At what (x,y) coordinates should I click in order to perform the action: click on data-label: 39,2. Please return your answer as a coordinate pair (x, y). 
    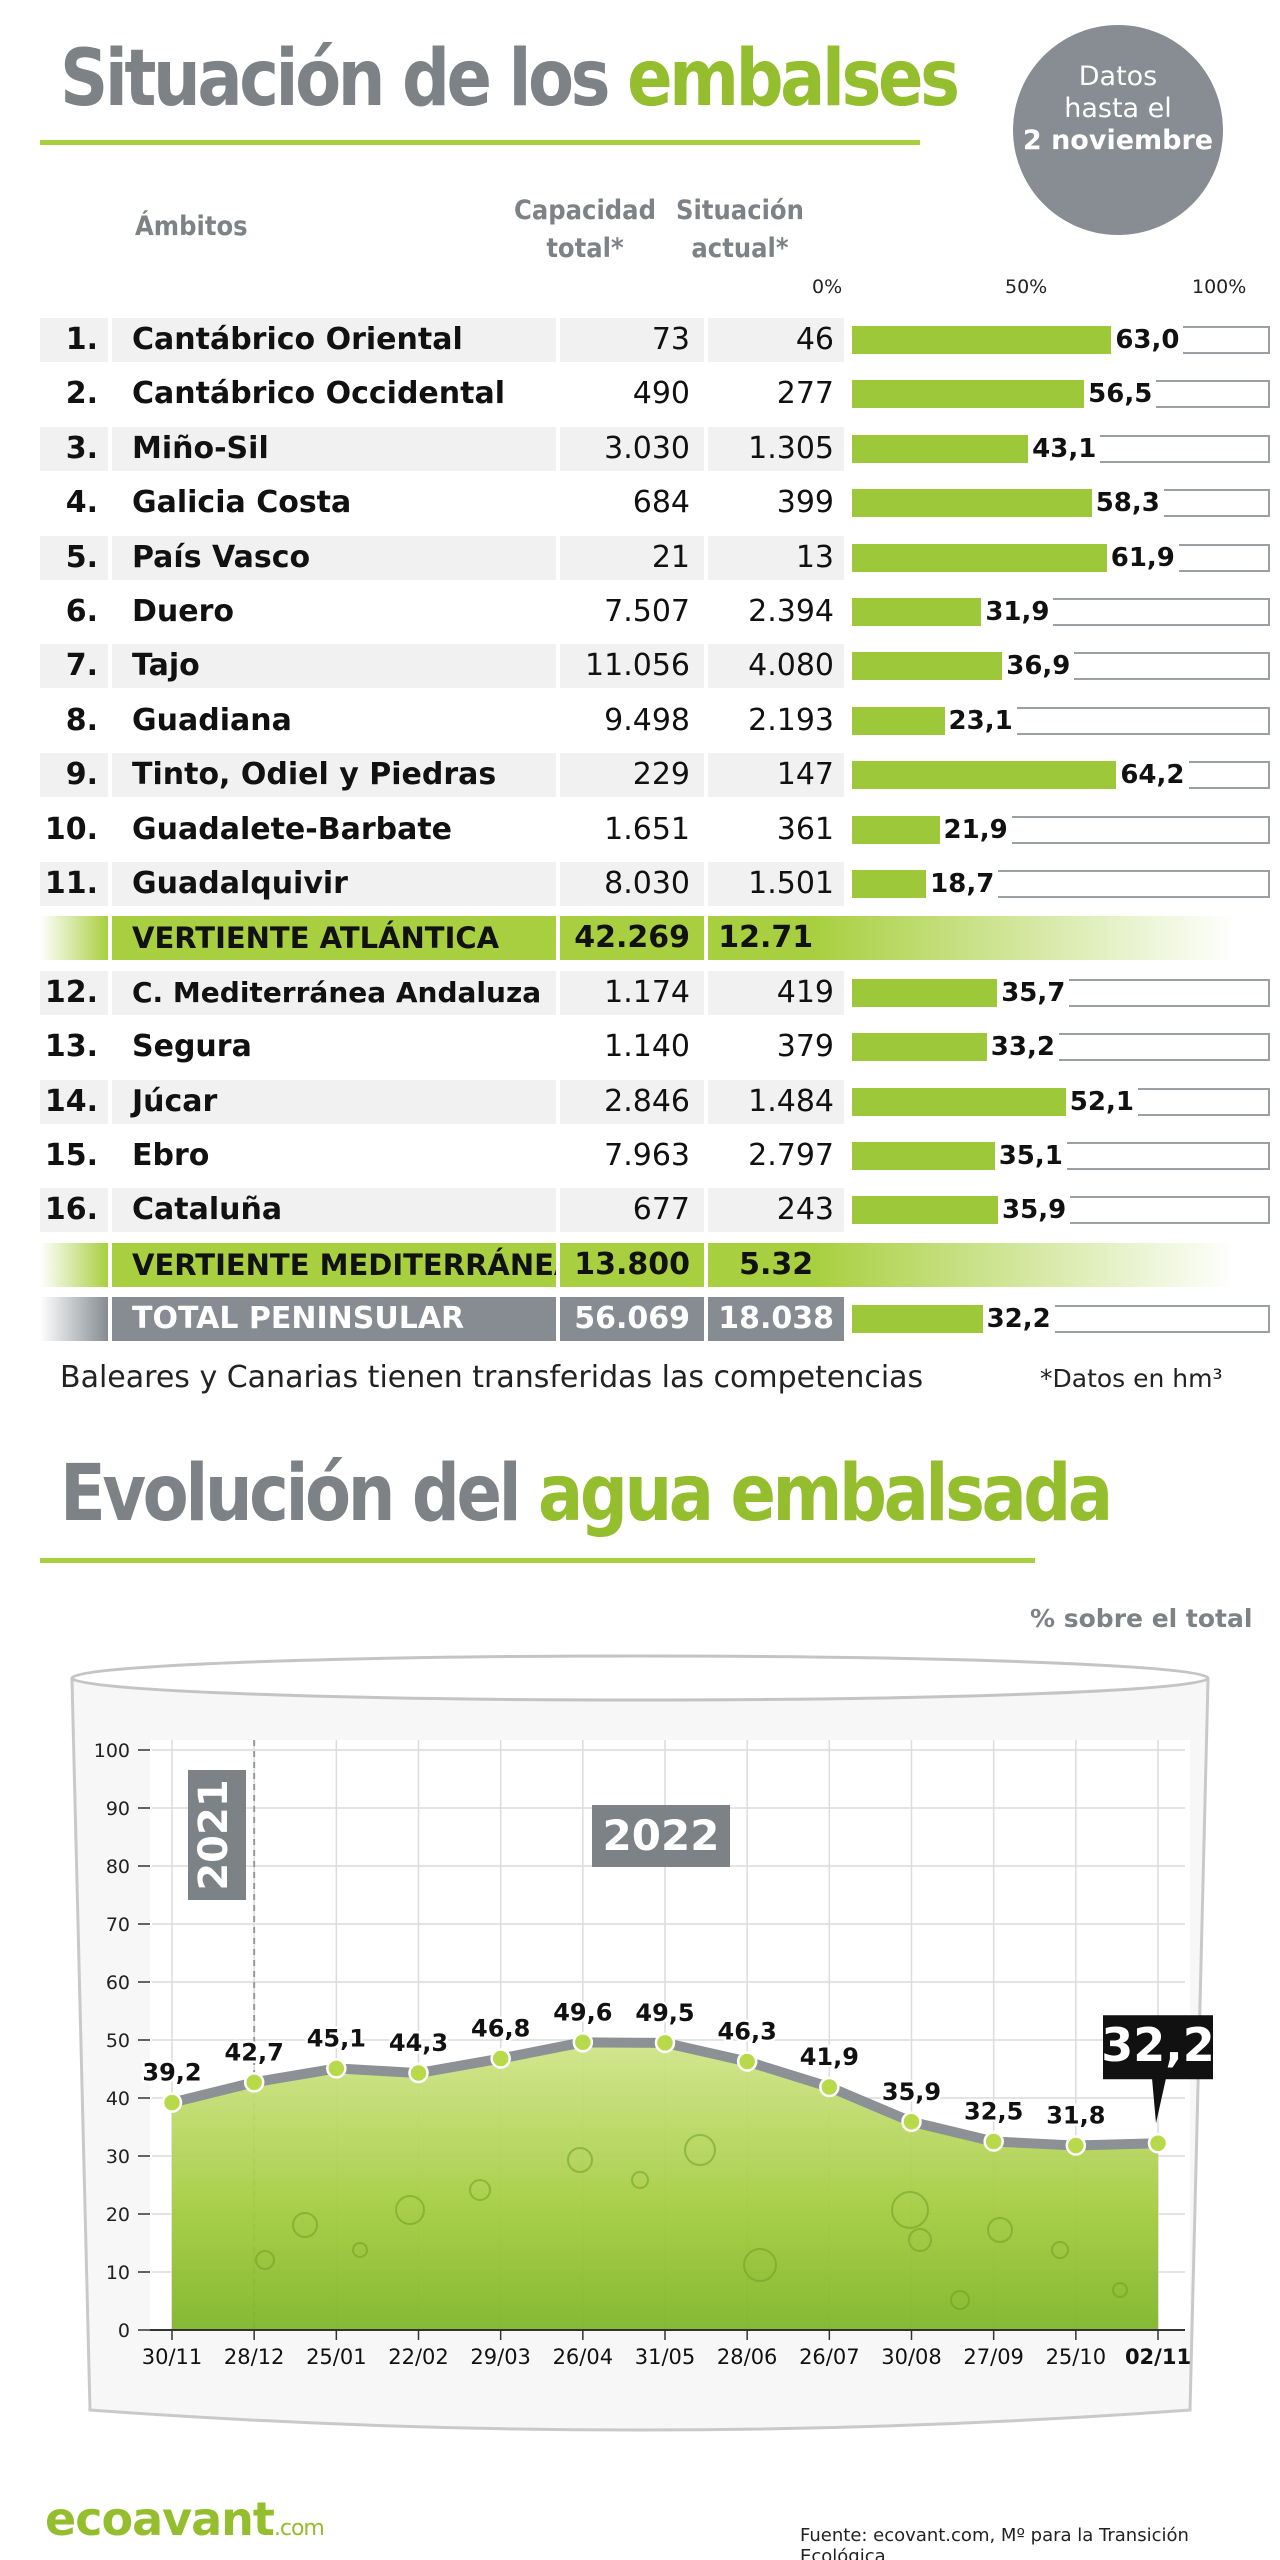
    Looking at the image, I should click on (171, 2073).